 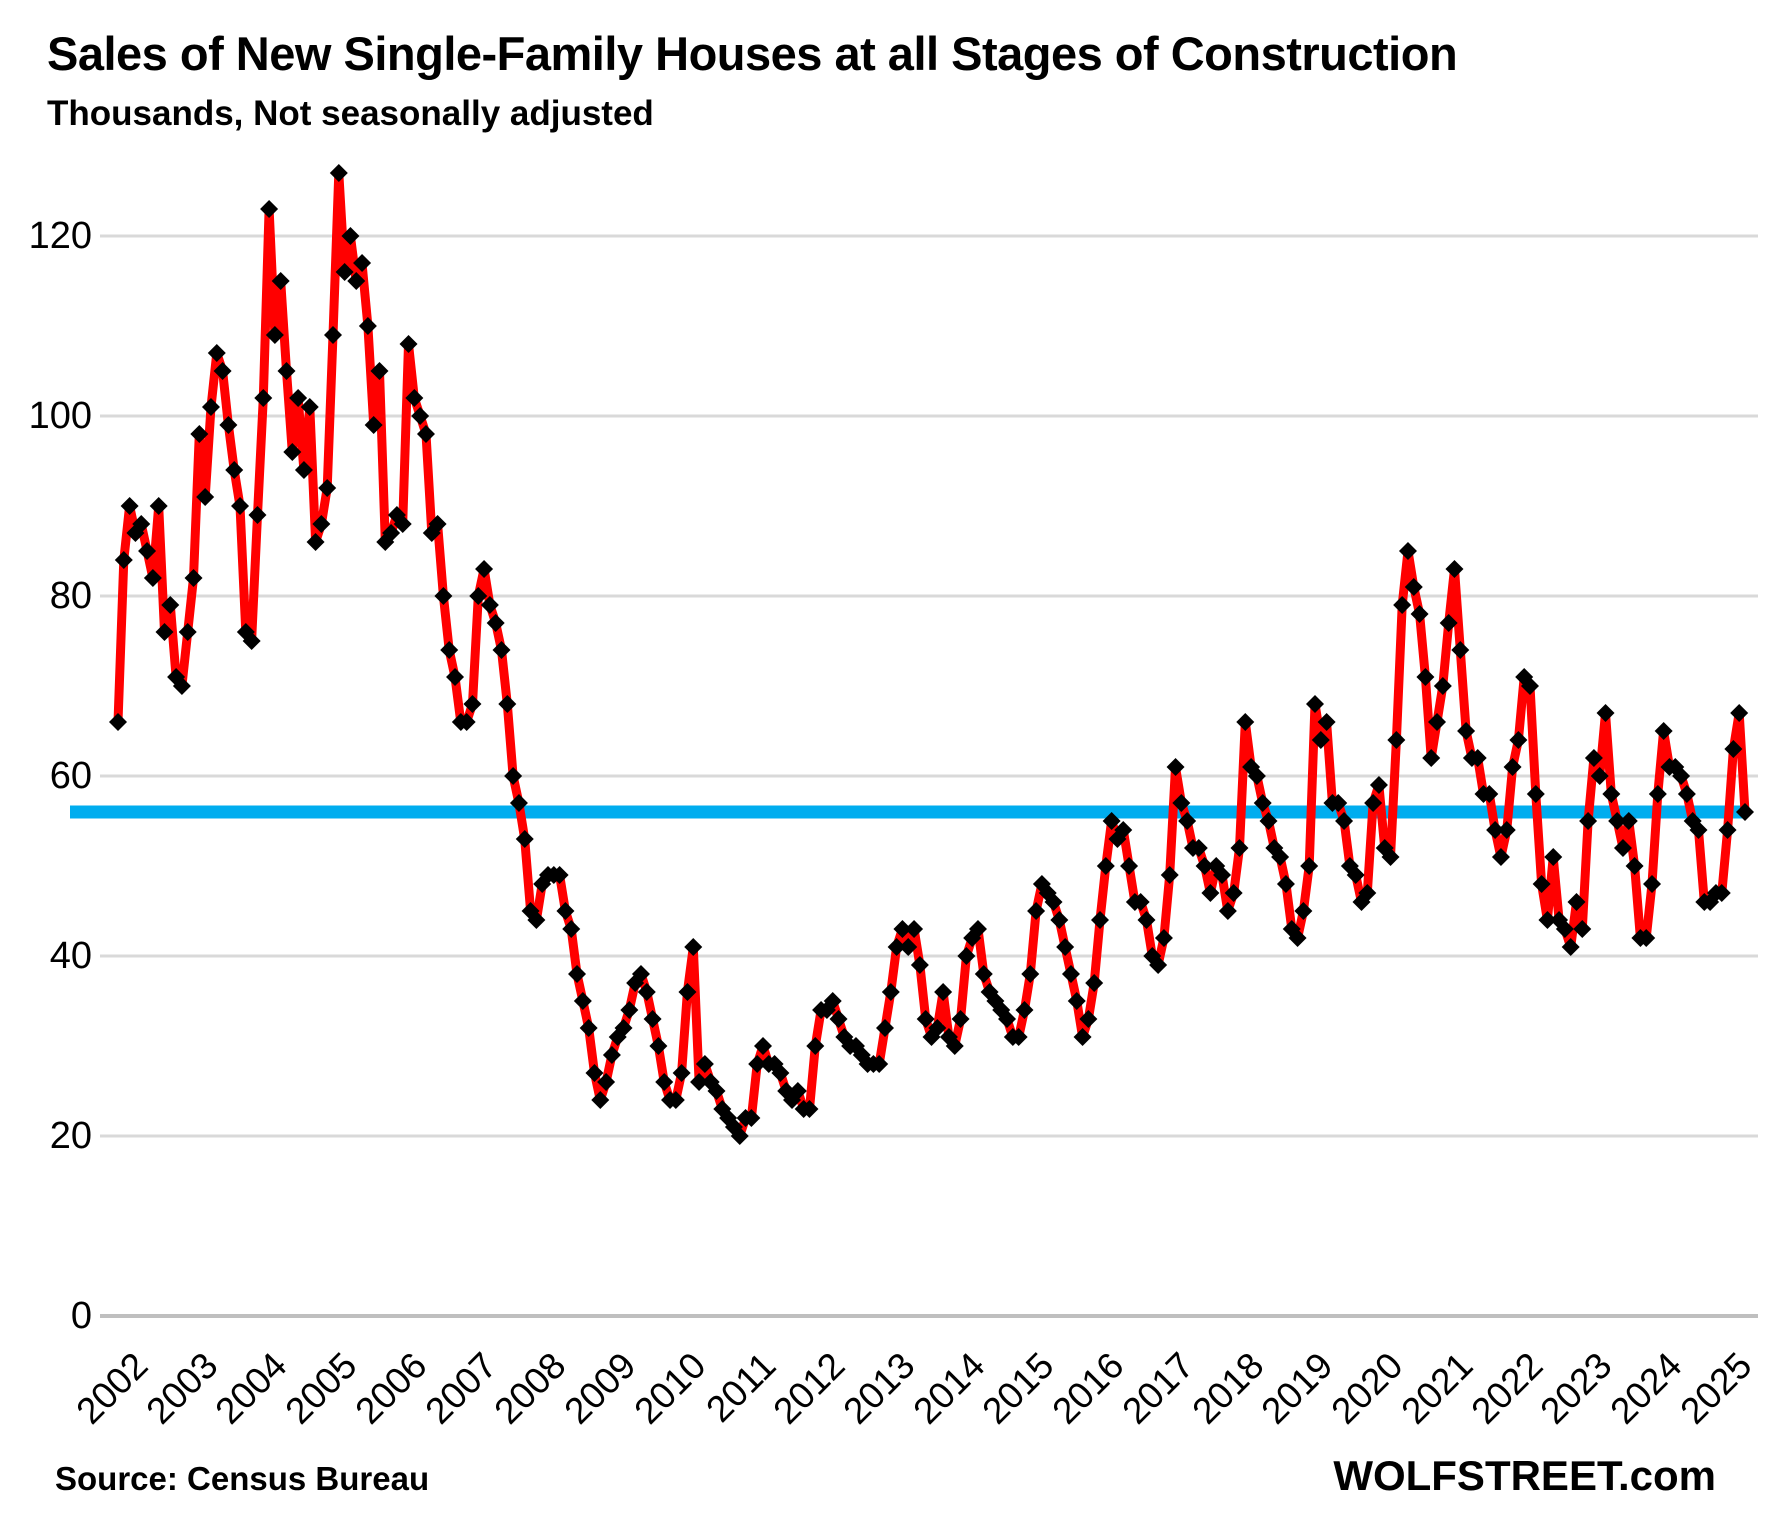 I want to click on source-note: Source: Census Bureau, so click(x=242, y=1478).